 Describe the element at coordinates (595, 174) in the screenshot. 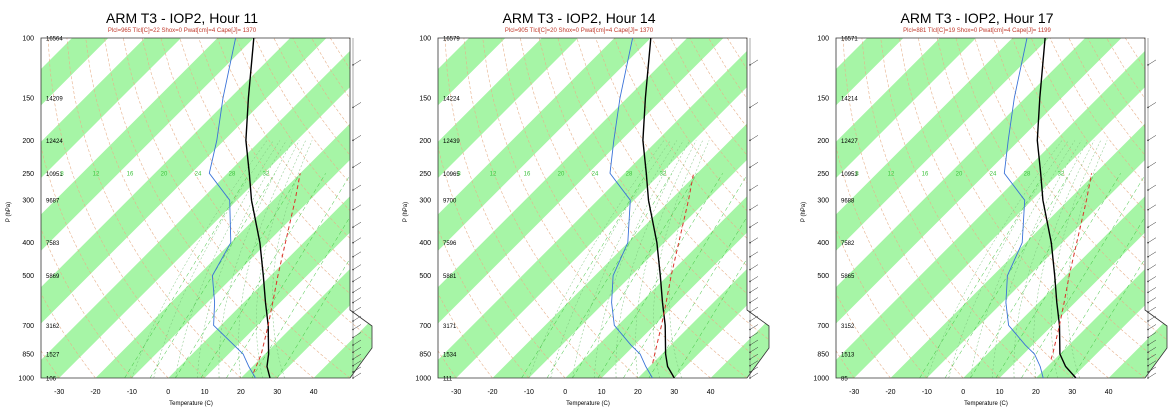

I see `mixing-ratio-label: 24` at that location.